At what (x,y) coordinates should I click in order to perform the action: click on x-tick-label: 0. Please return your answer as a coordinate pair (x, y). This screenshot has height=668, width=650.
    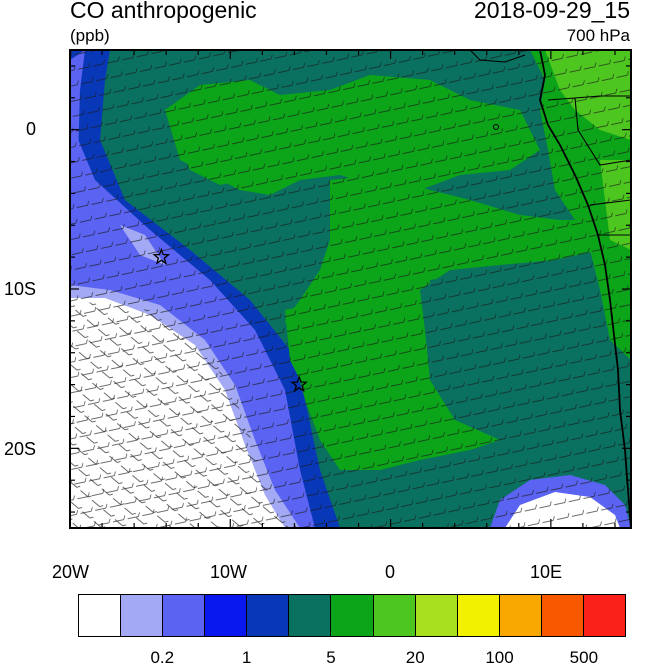
    Looking at the image, I should click on (390, 572).